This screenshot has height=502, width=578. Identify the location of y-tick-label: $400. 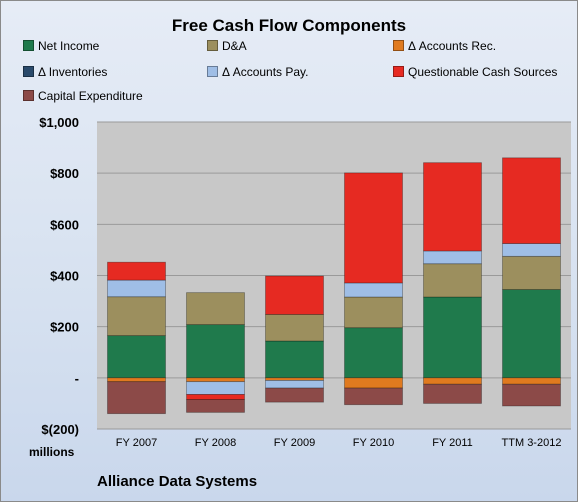
(64, 276).